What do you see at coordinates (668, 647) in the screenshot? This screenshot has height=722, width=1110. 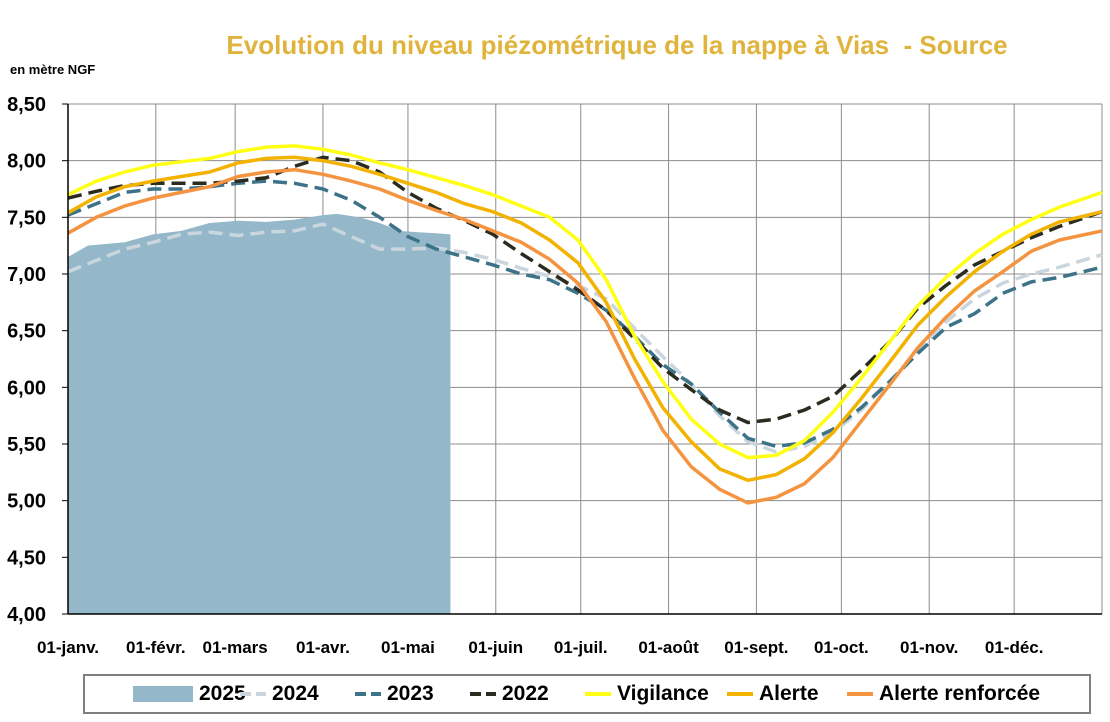 I see `x-tick-label: 01-août` at bounding box center [668, 647].